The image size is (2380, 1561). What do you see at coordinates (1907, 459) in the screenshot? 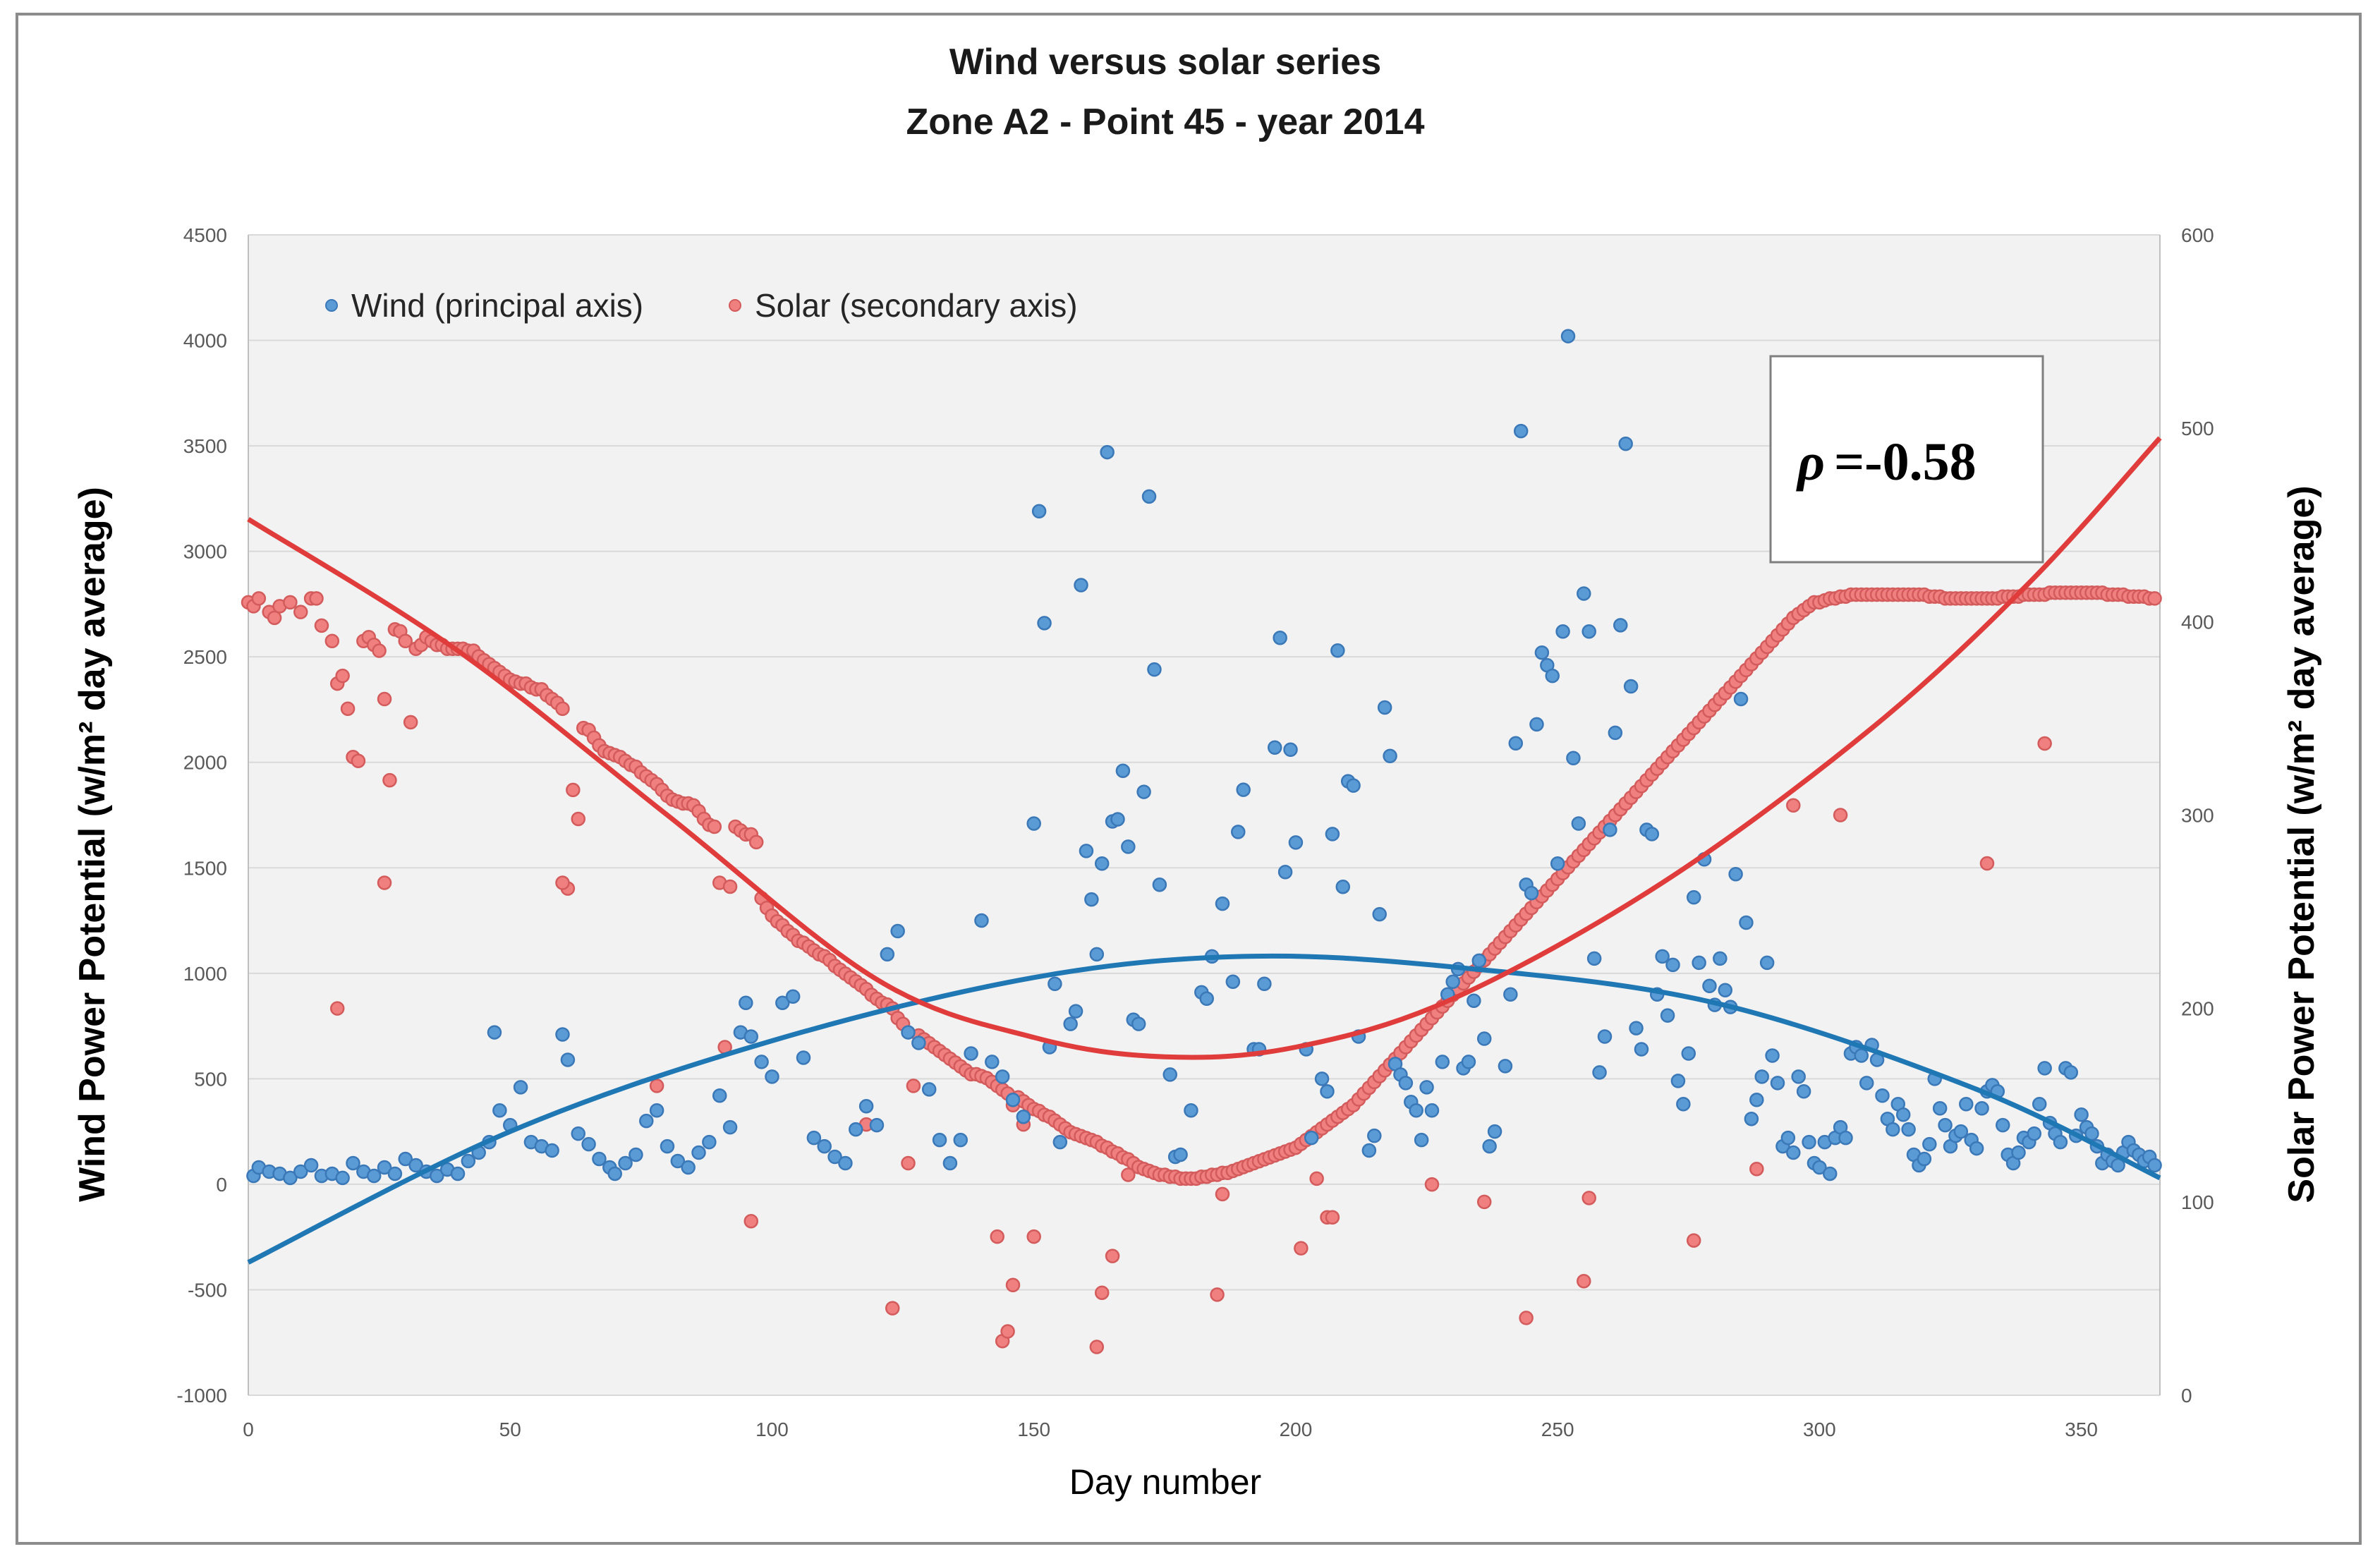
I see `annotation-box` at bounding box center [1907, 459].